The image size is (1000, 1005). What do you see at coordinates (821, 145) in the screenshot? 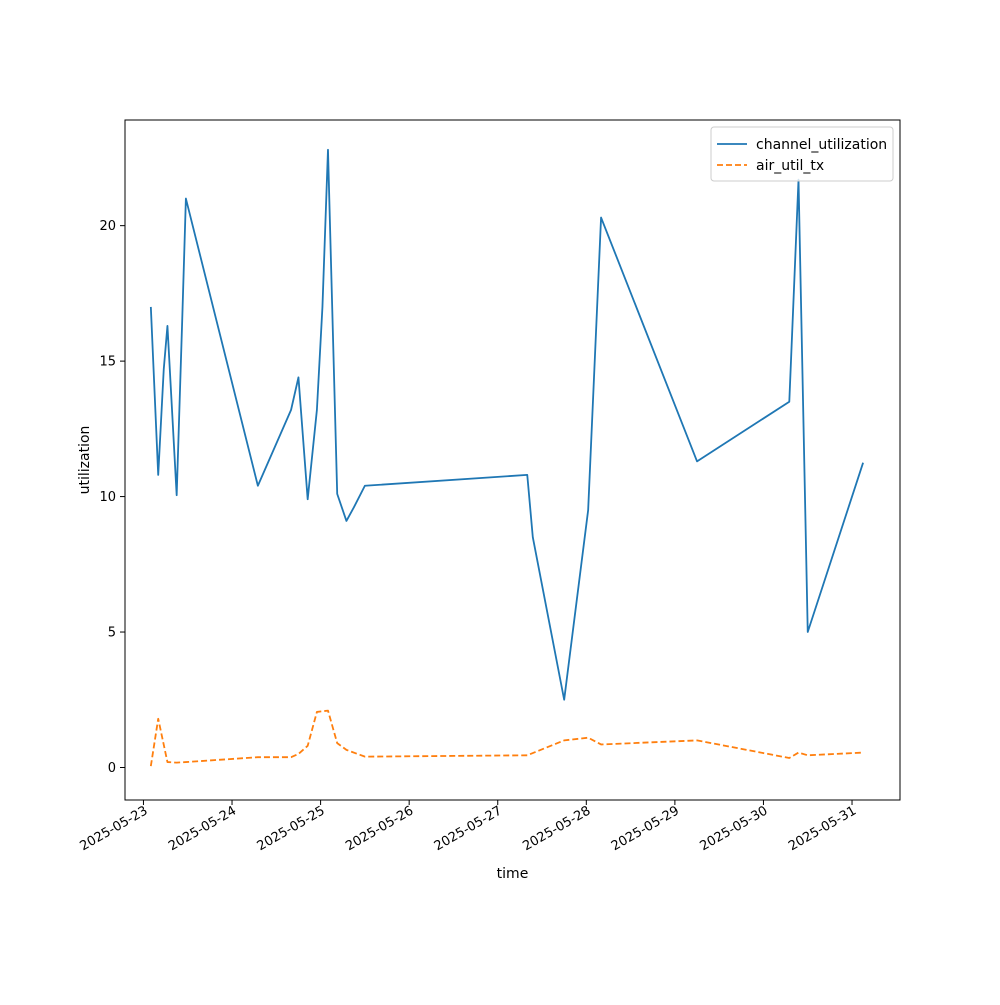
I see `legend-label-channel_utilization: channel_utilization` at bounding box center [821, 145].